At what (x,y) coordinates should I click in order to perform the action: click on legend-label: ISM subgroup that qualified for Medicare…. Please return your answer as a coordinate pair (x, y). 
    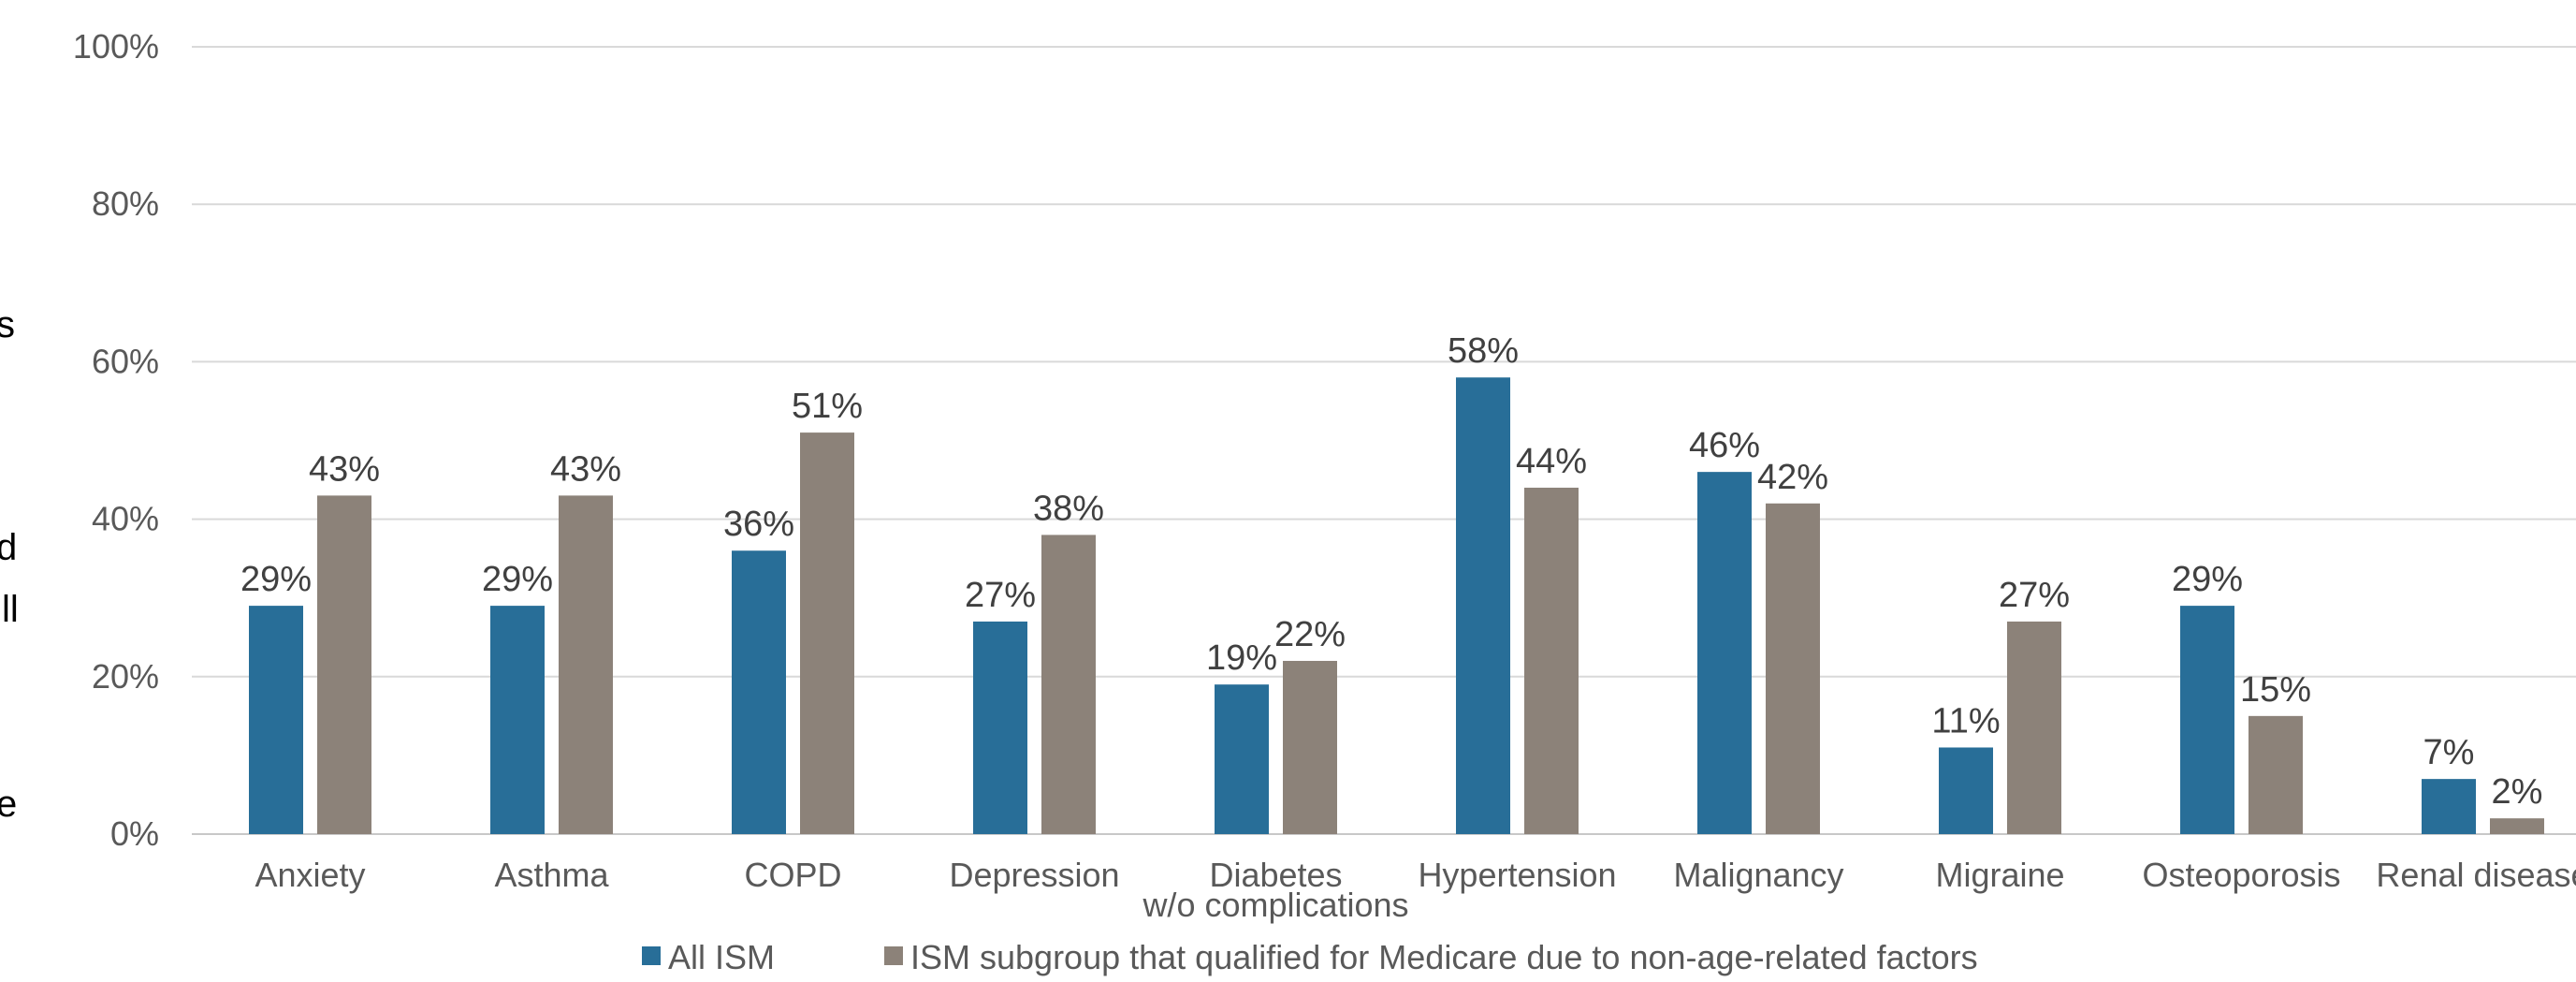
    Looking at the image, I should click on (1444, 957).